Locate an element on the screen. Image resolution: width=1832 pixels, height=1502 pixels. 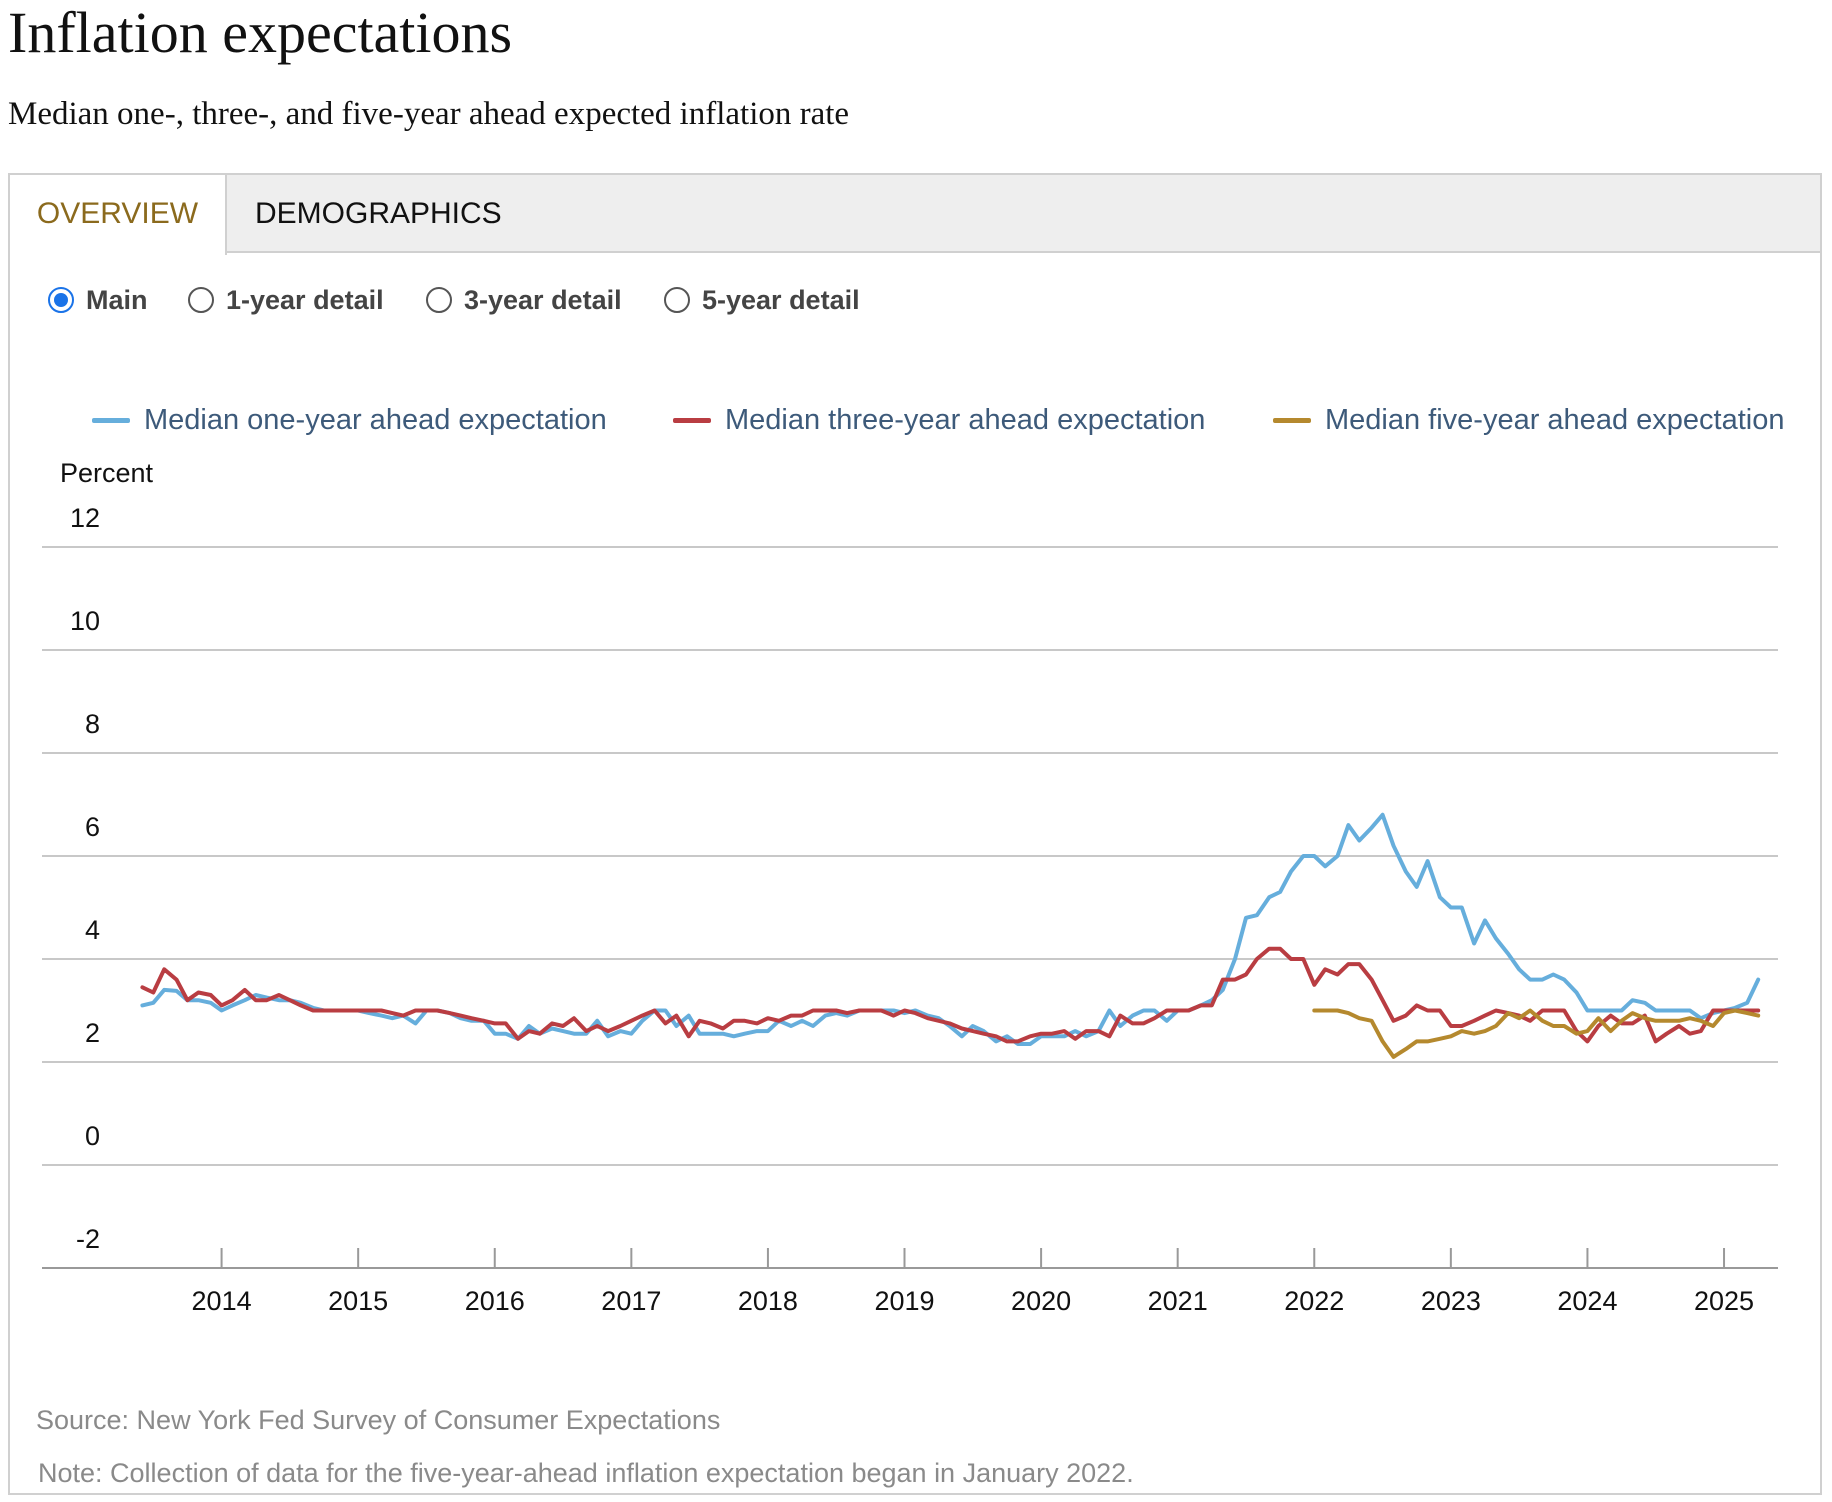
radio-5-year-detail-label: 5-year detail is located at coordinates (781, 299).